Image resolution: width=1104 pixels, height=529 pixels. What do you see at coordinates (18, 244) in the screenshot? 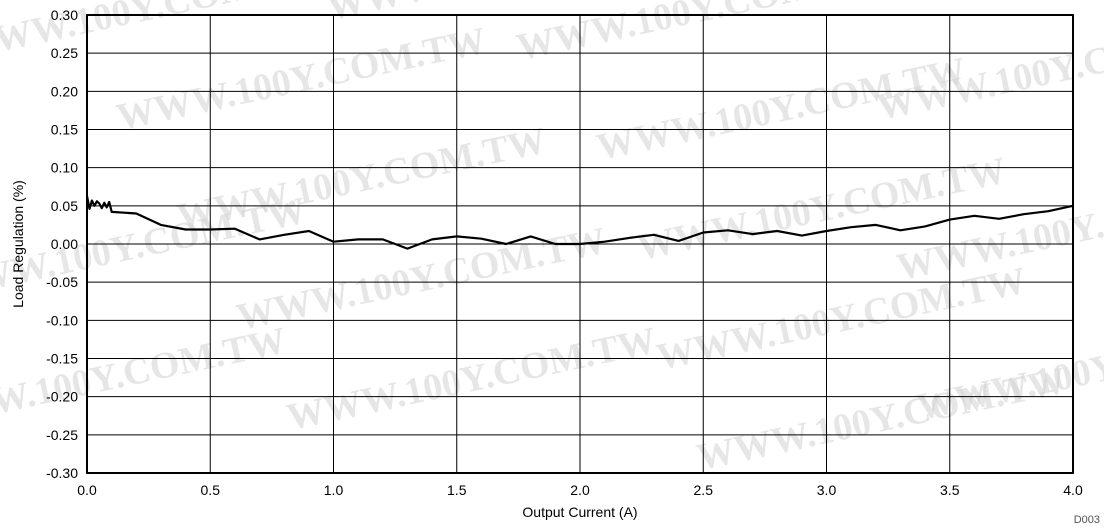
I see `y-axis-label: Load Regulation (%)` at bounding box center [18, 244].